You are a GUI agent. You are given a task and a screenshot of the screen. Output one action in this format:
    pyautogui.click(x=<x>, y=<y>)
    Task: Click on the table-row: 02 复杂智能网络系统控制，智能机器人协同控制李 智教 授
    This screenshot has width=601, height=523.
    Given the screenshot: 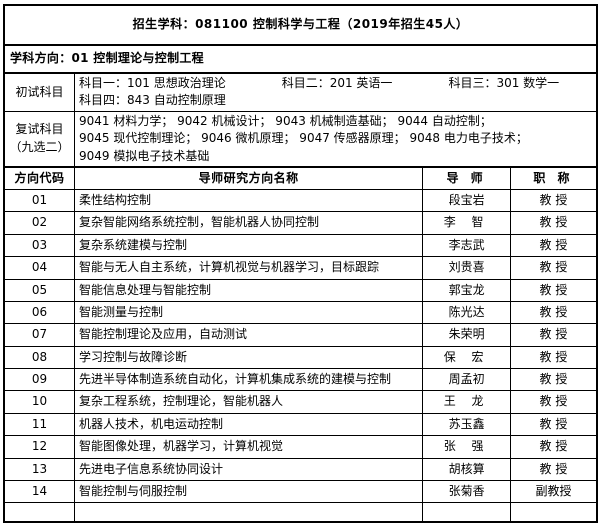 What is the action you would take?
    pyautogui.click(x=300, y=223)
    